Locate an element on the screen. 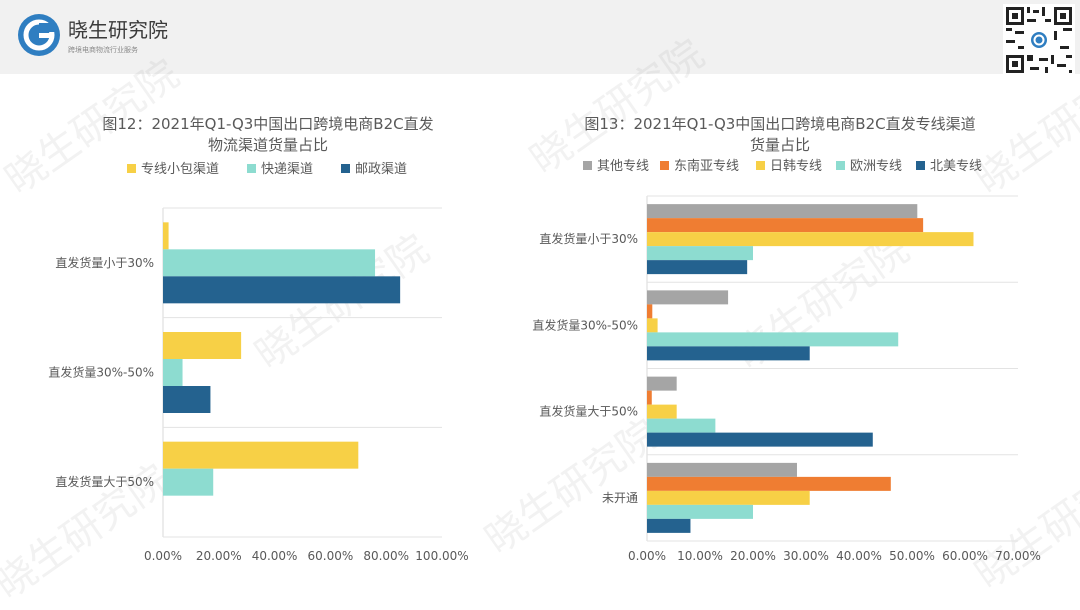 Image resolution: width=1080 pixels, height=610 pixels. legend-label: 欧洲专线 is located at coordinates (876, 166).